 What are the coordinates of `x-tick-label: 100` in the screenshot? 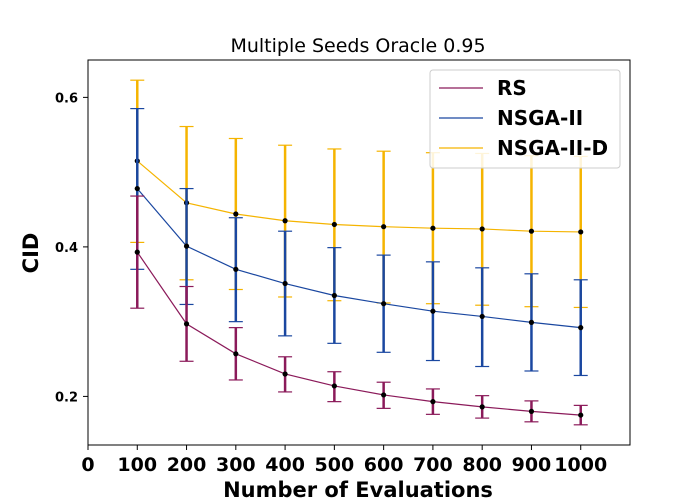 It's located at (137, 465).